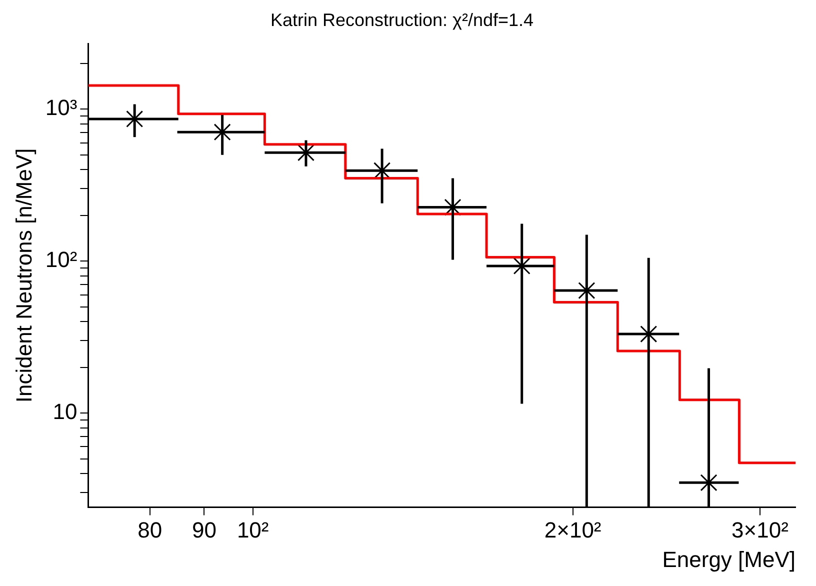  What do you see at coordinates (204, 529) in the screenshot?
I see `x-tick-label: 90` at bounding box center [204, 529].